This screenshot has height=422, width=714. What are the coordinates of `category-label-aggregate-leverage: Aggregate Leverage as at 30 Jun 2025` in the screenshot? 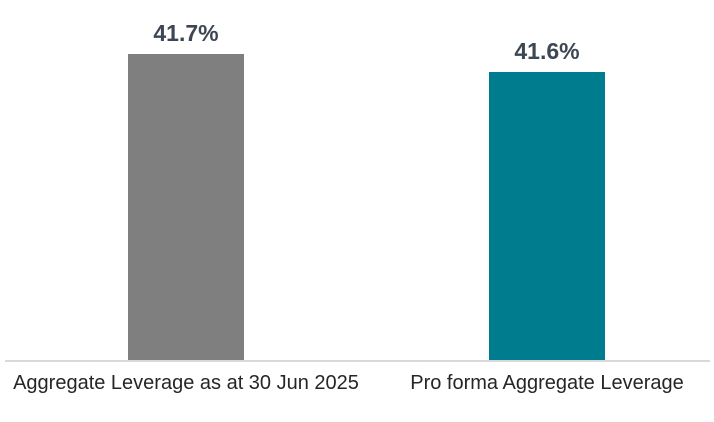 It's located at (186, 383).